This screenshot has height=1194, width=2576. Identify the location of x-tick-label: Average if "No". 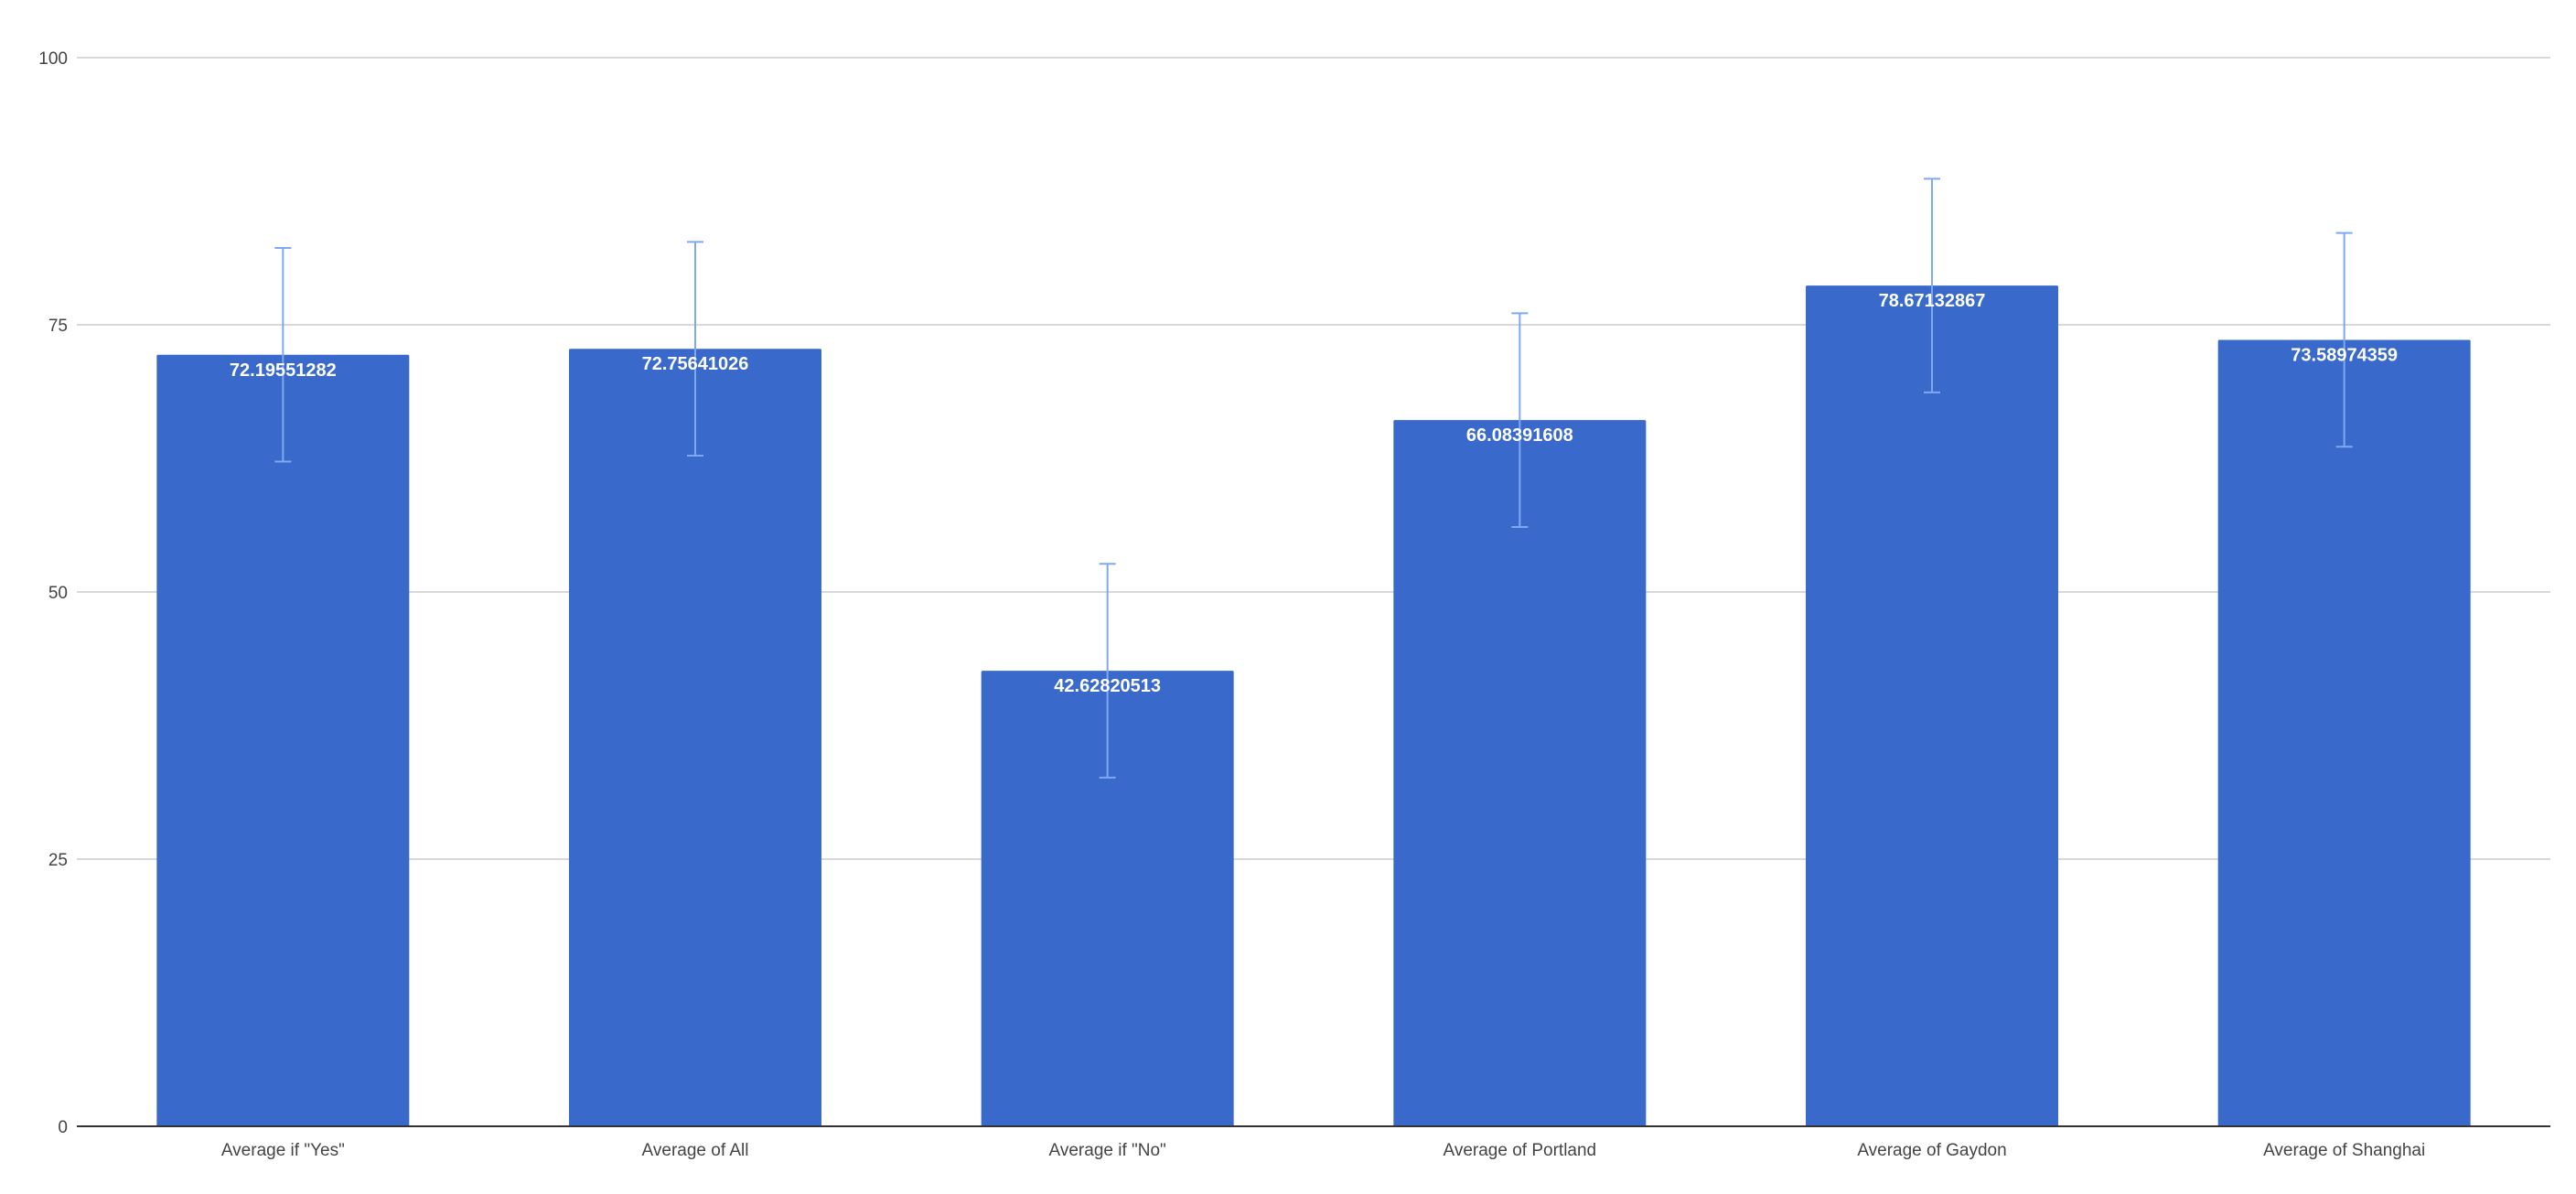
(1107, 1150).